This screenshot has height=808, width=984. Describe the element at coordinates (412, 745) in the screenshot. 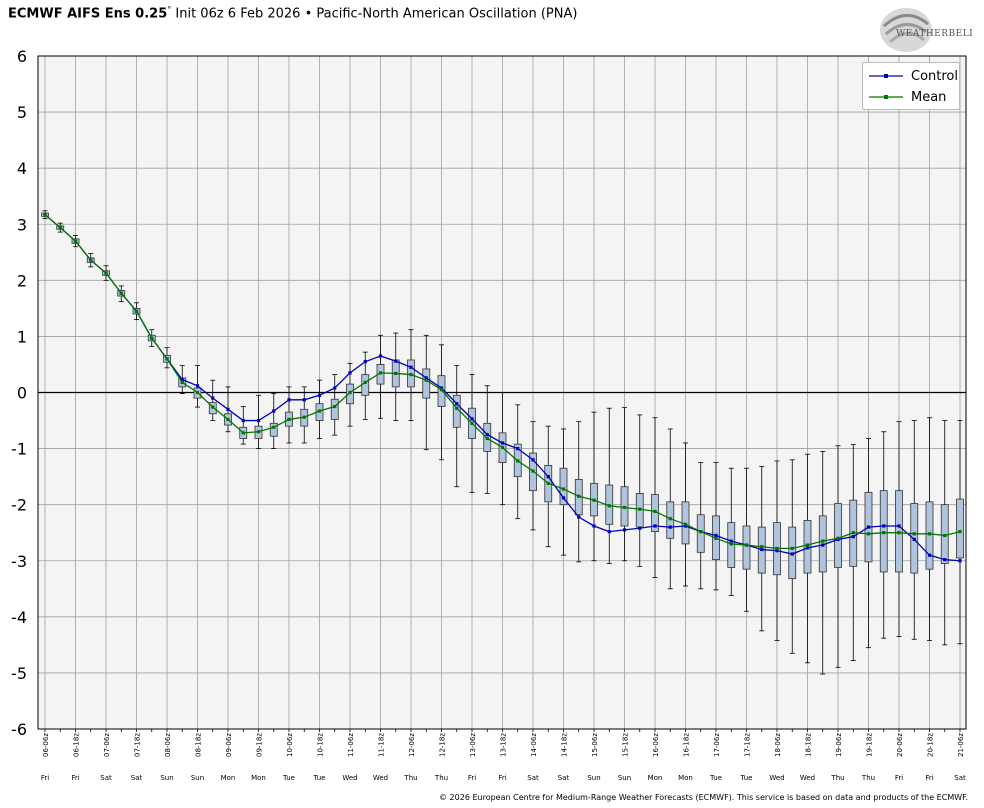

I see `x-tick-label: 12-06z` at that location.